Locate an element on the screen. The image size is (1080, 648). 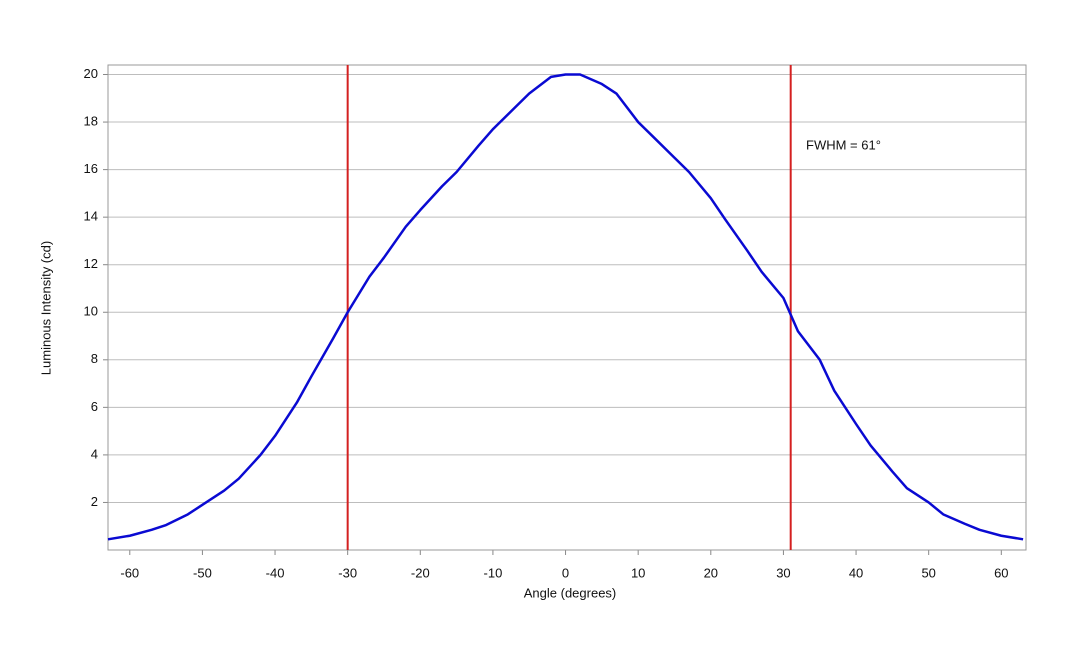
x-tick-label: -20 is located at coordinates (420, 572).